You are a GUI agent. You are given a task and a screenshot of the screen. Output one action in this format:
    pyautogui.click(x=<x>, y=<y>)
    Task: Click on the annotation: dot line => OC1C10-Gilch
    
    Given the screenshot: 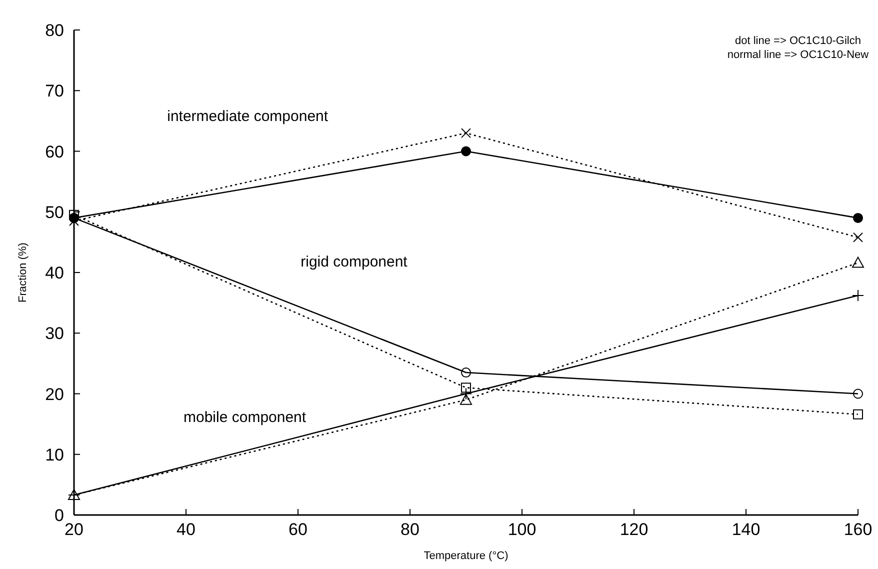 What is the action you would take?
    pyautogui.click(x=798, y=41)
    